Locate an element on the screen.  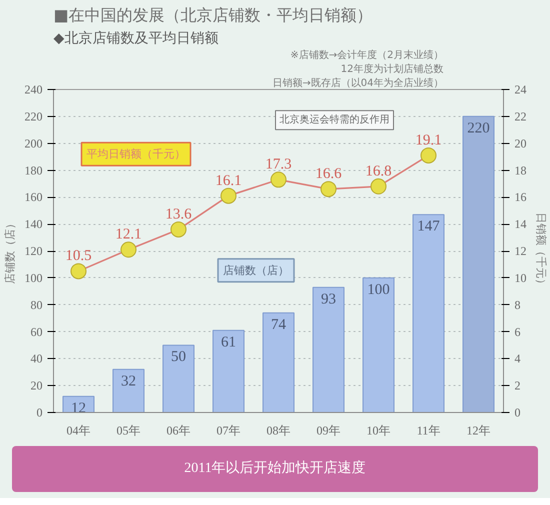
x-tick-label: 04年 is located at coordinates (78, 431).